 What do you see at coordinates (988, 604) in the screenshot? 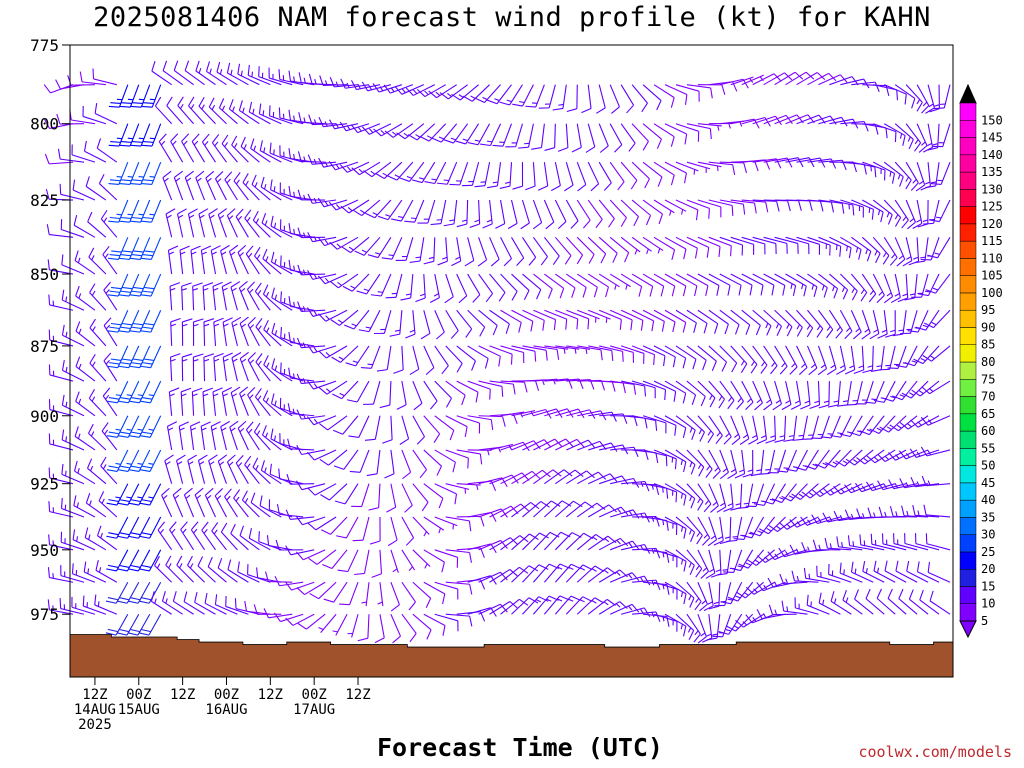
I see `colorbar-label: 10` at bounding box center [988, 604].